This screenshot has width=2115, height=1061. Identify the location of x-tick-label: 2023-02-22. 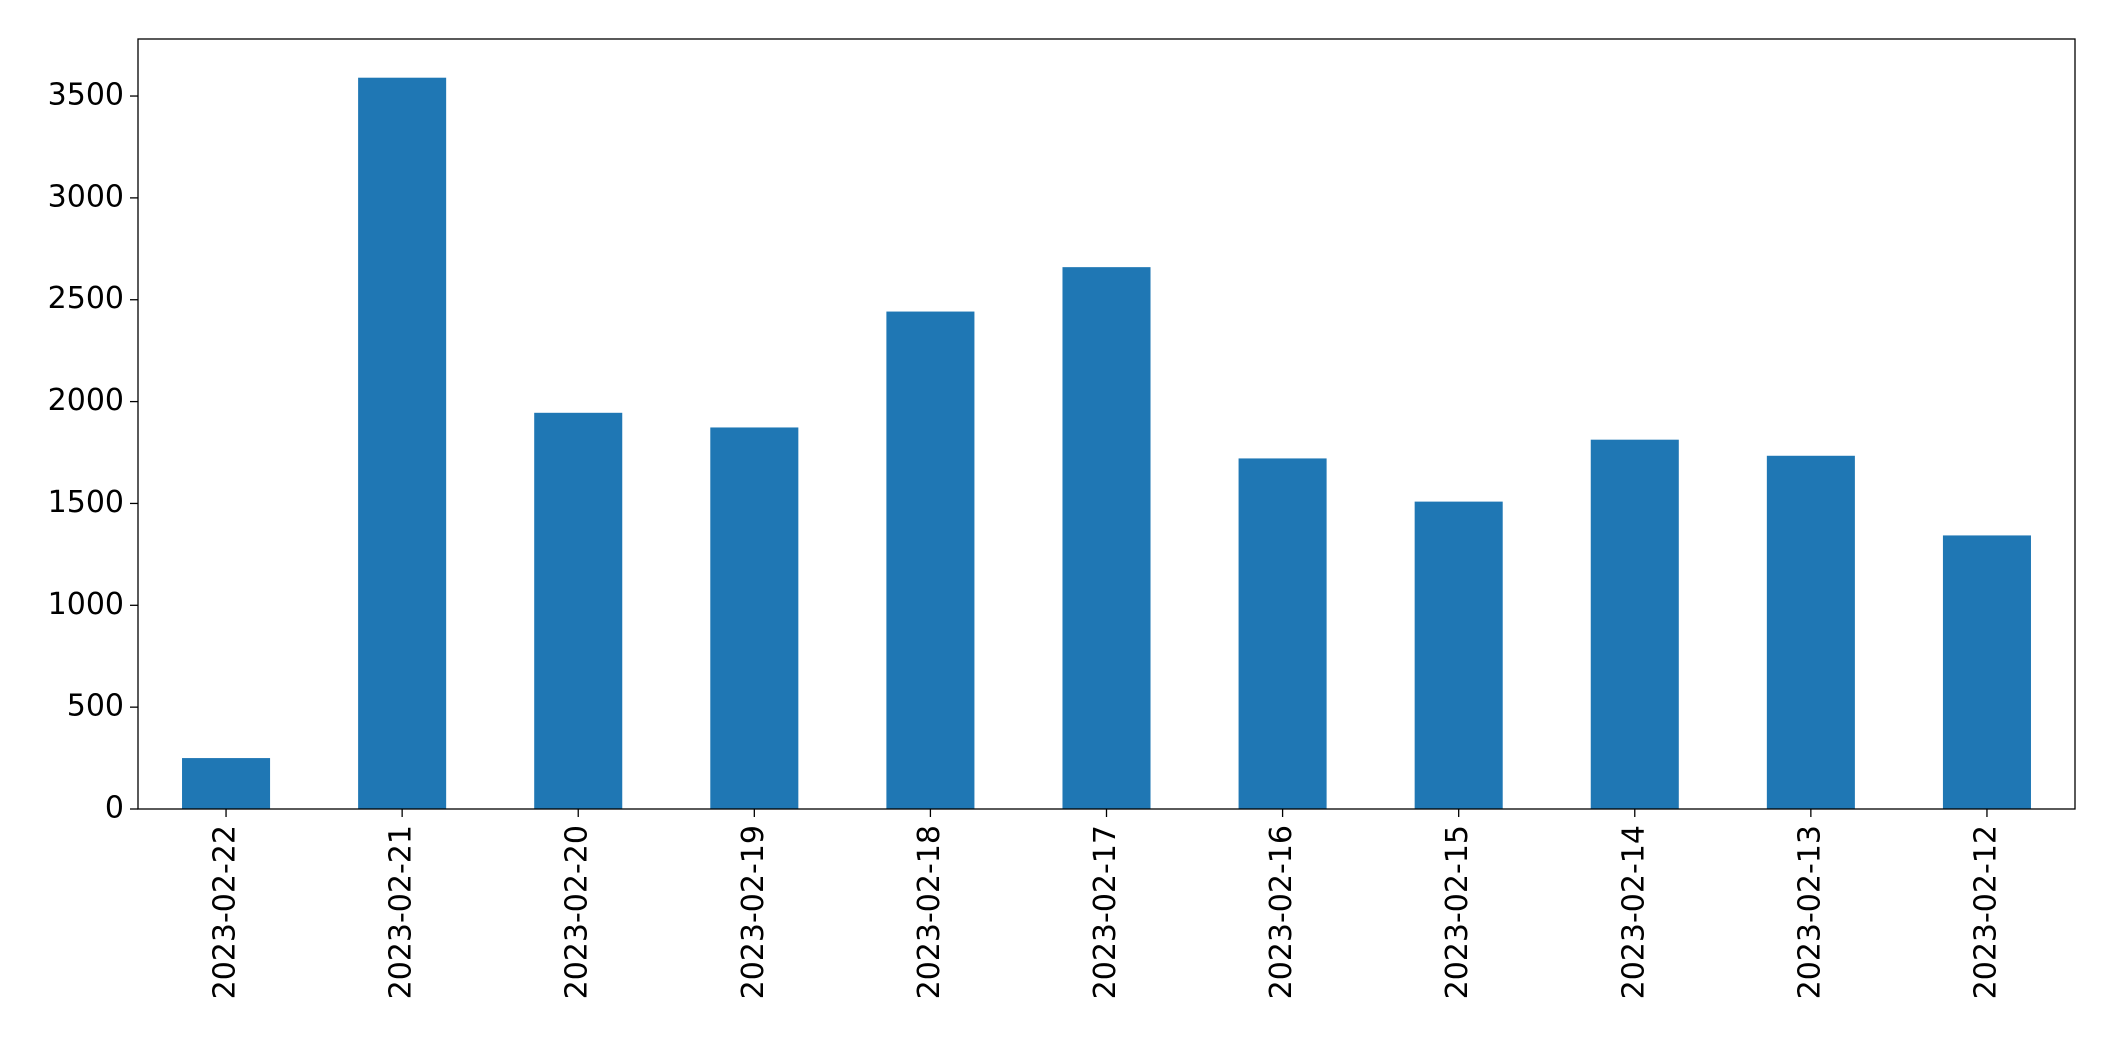
(225, 912).